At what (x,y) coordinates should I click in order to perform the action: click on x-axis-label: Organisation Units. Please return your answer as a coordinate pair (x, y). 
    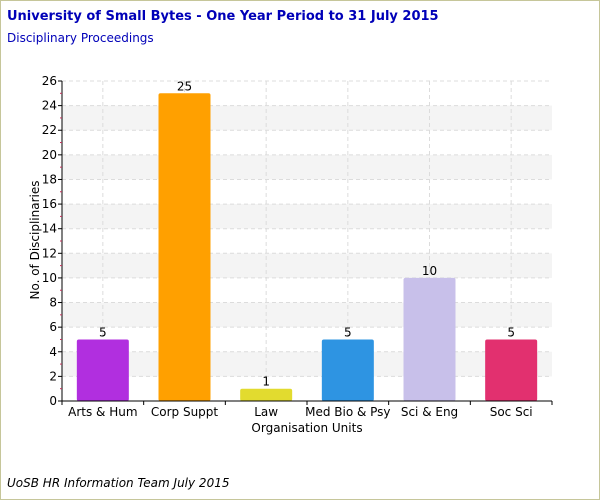
    Looking at the image, I should click on (306, 428).